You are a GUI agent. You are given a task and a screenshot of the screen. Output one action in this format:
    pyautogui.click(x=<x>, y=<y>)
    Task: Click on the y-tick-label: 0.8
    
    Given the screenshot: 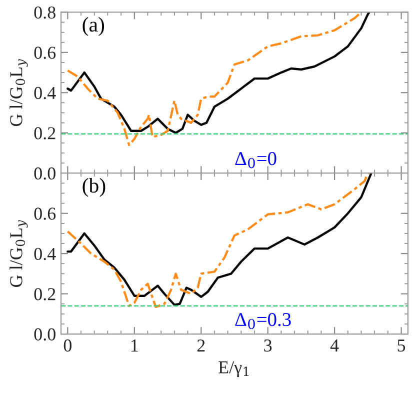 What is the action you would take?
    pyautogui.click(x=45, y=12)
    